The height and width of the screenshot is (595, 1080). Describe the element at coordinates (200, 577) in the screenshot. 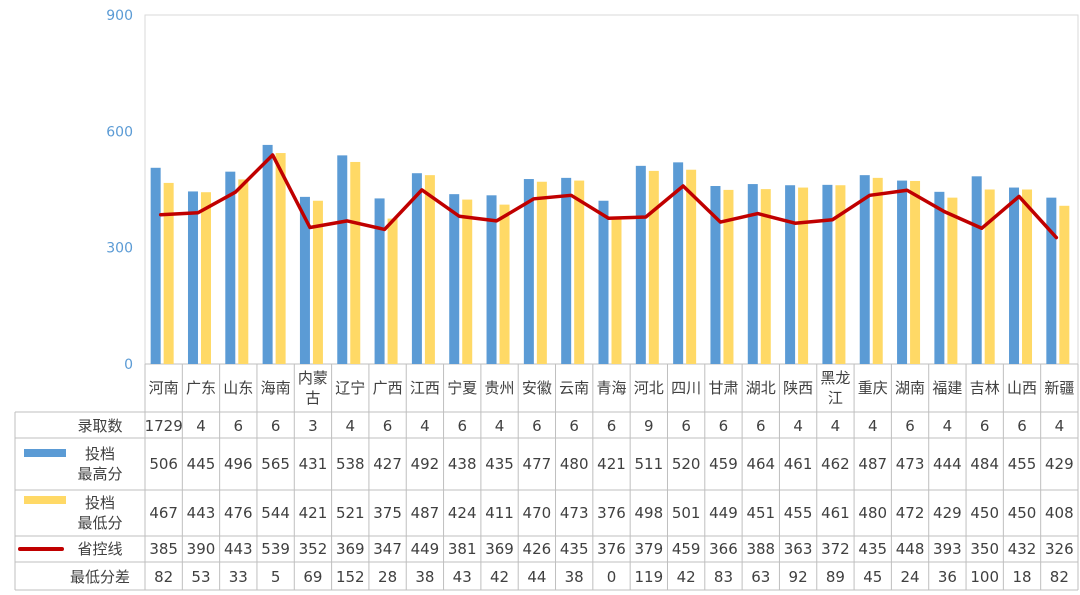

I see `table-cell: 53` at that location.